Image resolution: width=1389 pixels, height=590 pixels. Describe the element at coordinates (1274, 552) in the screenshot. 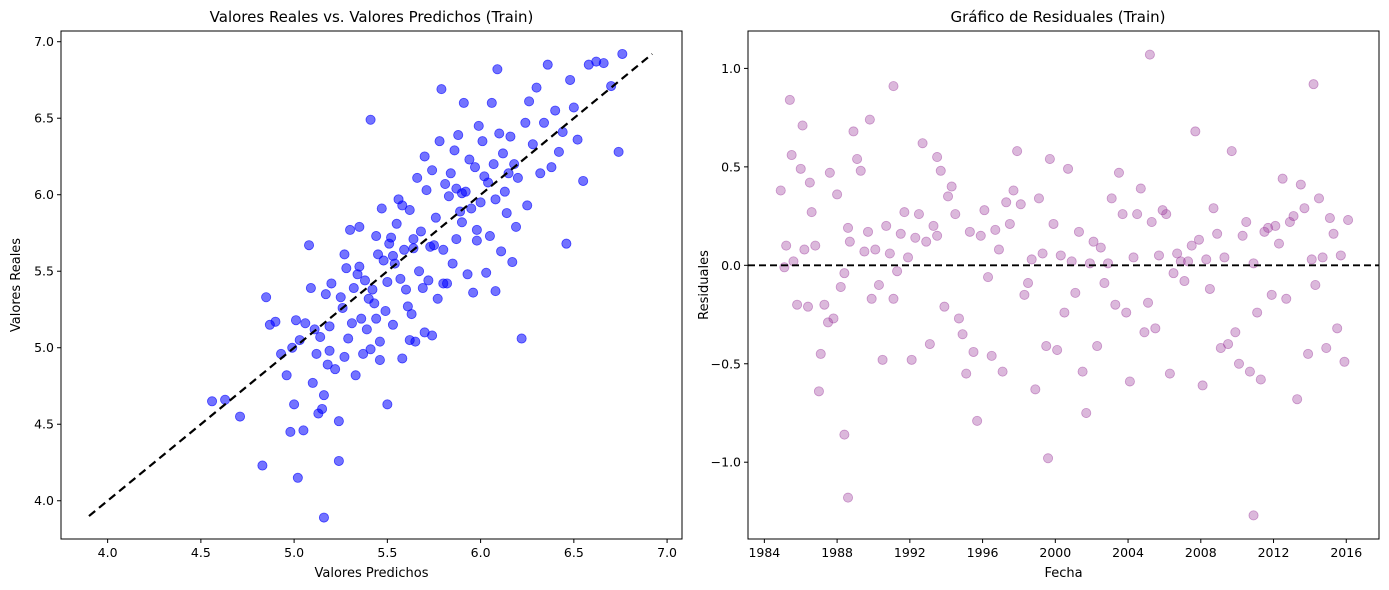

I see `x-tick-label: 2012` at that location.